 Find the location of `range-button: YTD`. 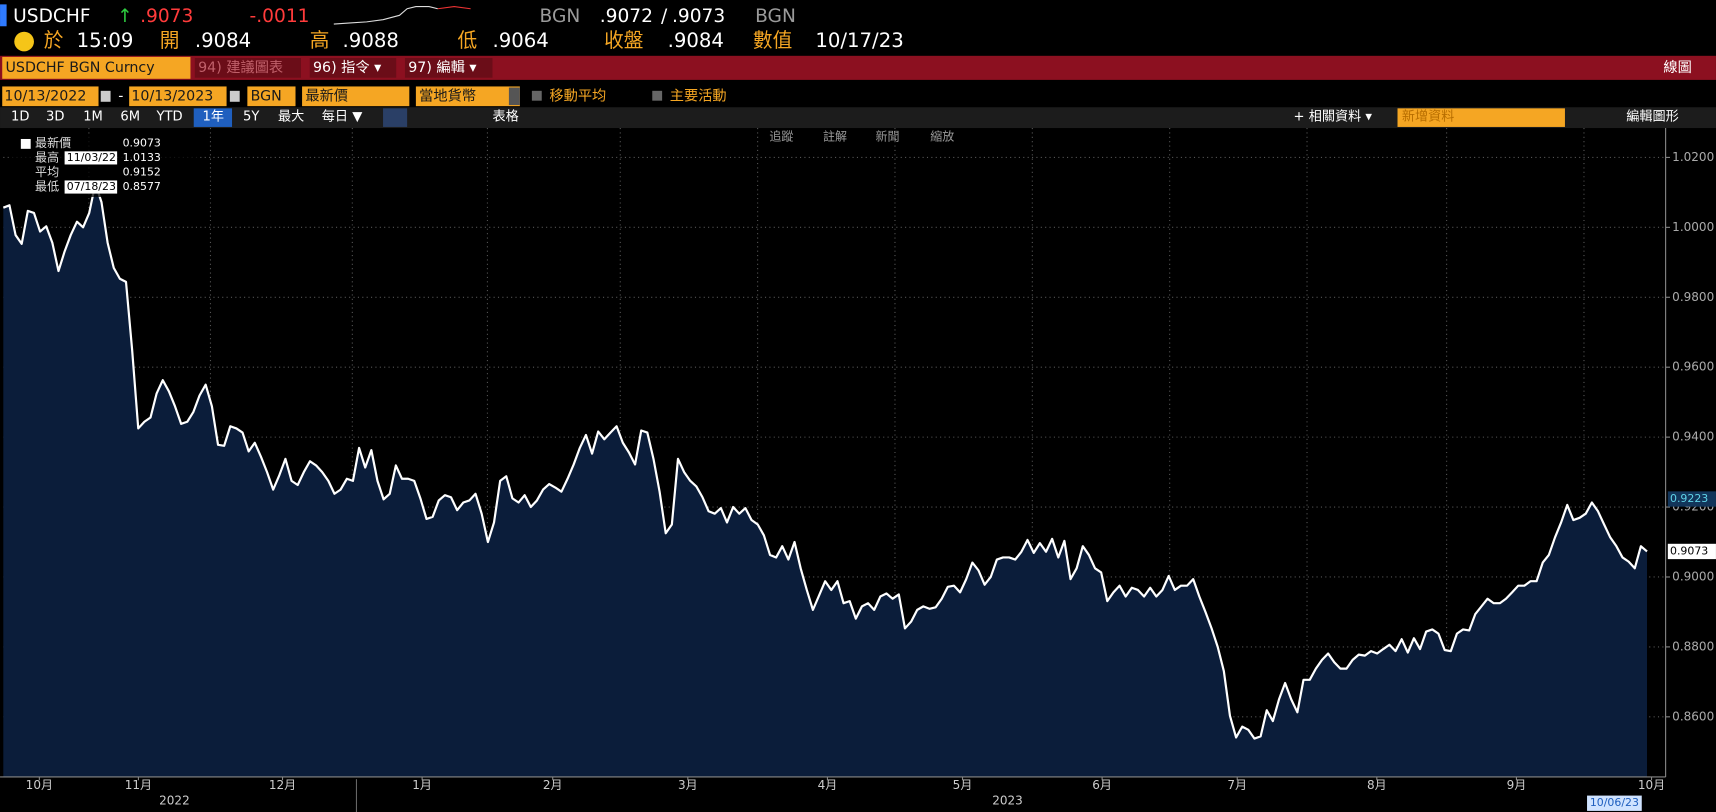

range-button: YTD is located at coordinates (169, 117).